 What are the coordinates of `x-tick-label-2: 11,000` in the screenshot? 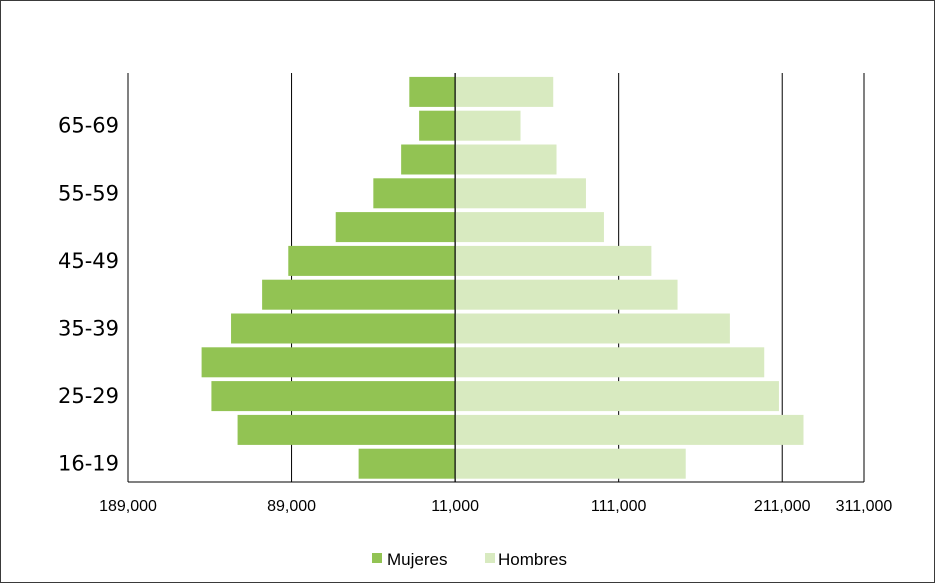 It's located at (455, 506).